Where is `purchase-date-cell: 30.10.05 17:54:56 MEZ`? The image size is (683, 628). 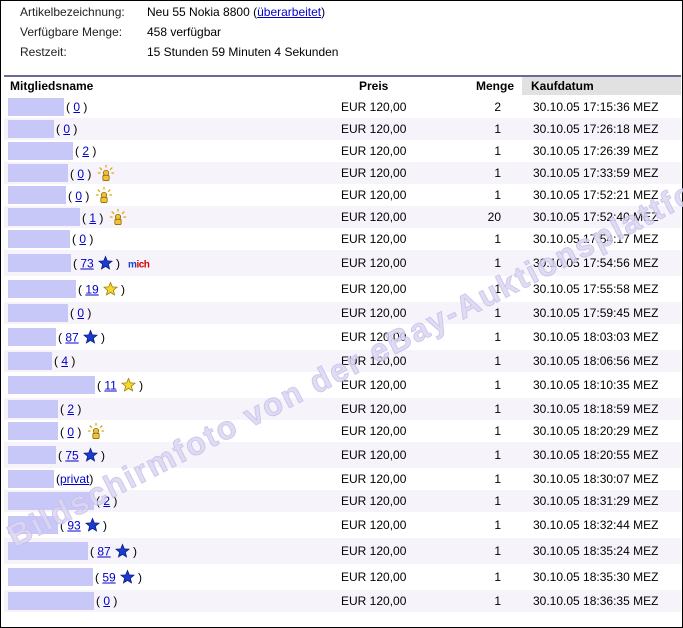
purchase-date-cell: 30.10.05 17:54:56 MEZ is located at coordinates (596, 263).